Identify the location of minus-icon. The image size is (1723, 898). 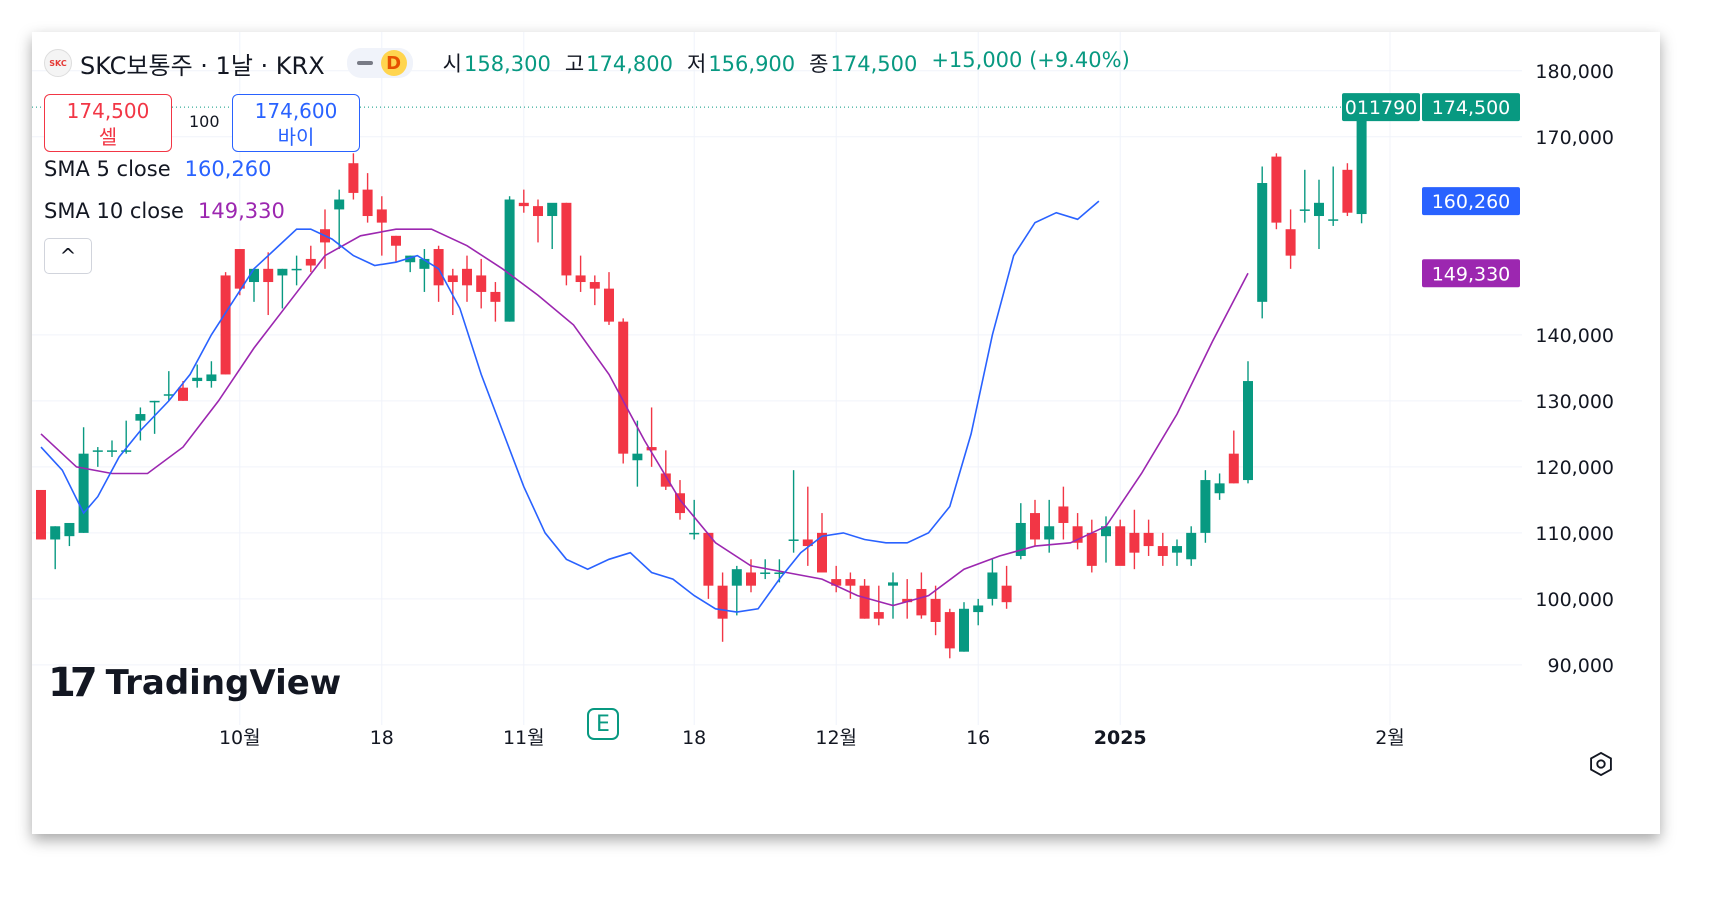
(364, 63).